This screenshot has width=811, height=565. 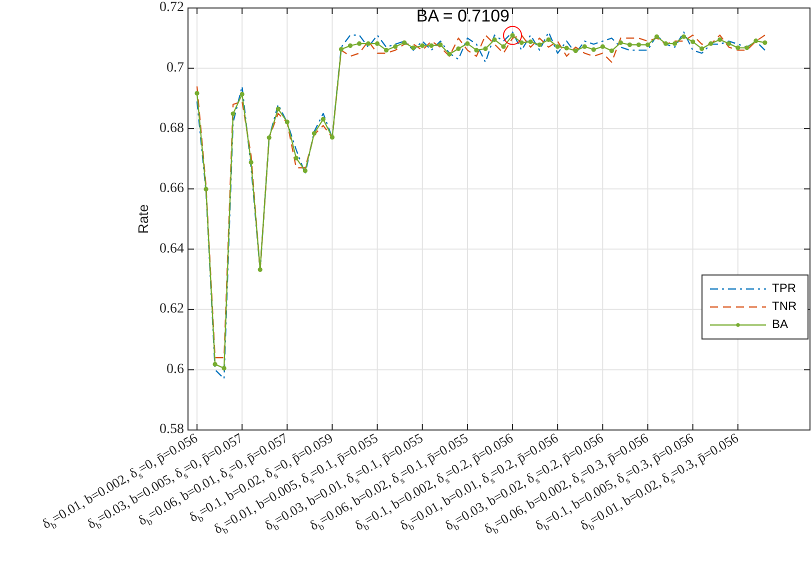 What do you see at coordinates (463, 16) in the screenshot?
I see `annotation: BA = 0.7109` at bounding box center [463, 16].